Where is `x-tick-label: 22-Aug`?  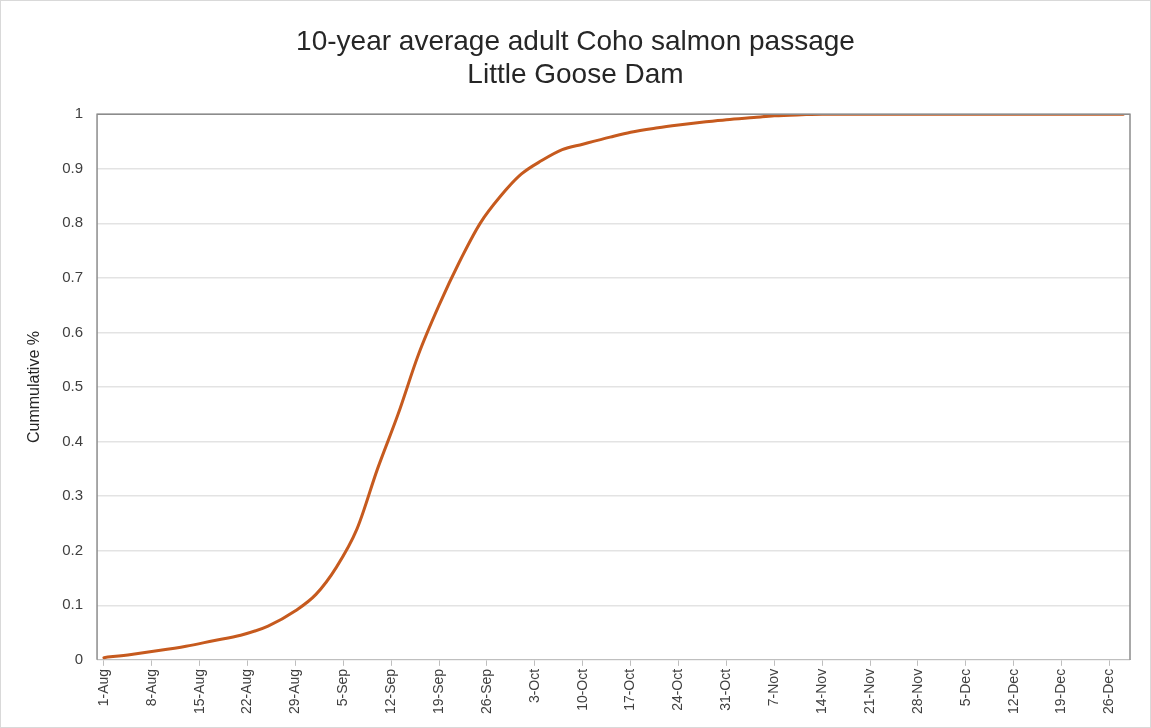 x-tick-label: 22-Aug is located at coordinates (246, 691).